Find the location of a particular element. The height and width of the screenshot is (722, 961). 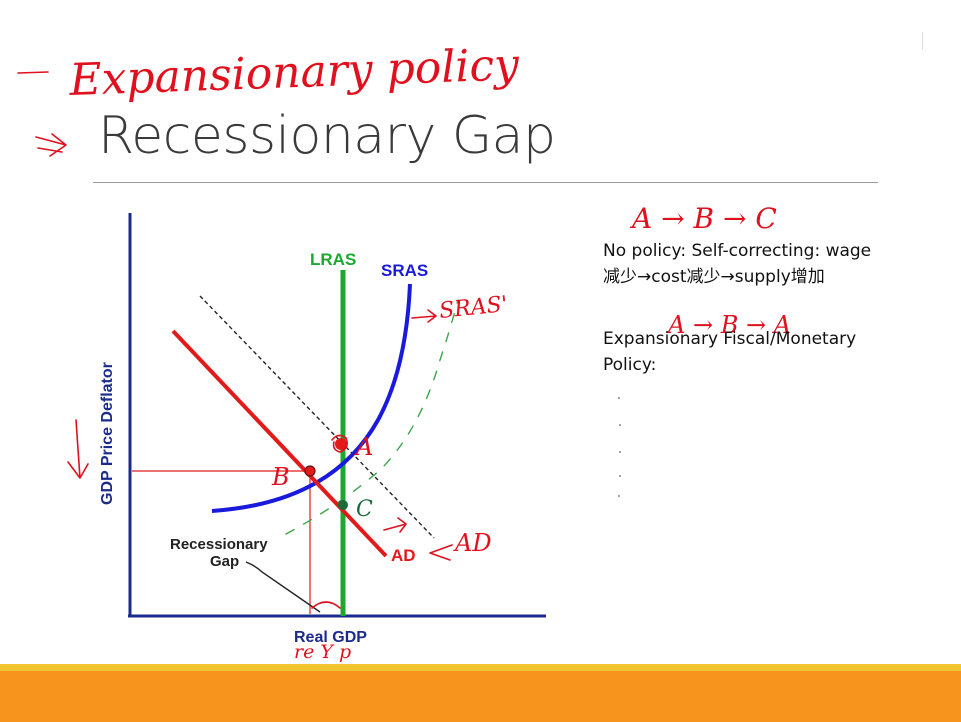

point-b-marker is located at coordinates (310, 471).